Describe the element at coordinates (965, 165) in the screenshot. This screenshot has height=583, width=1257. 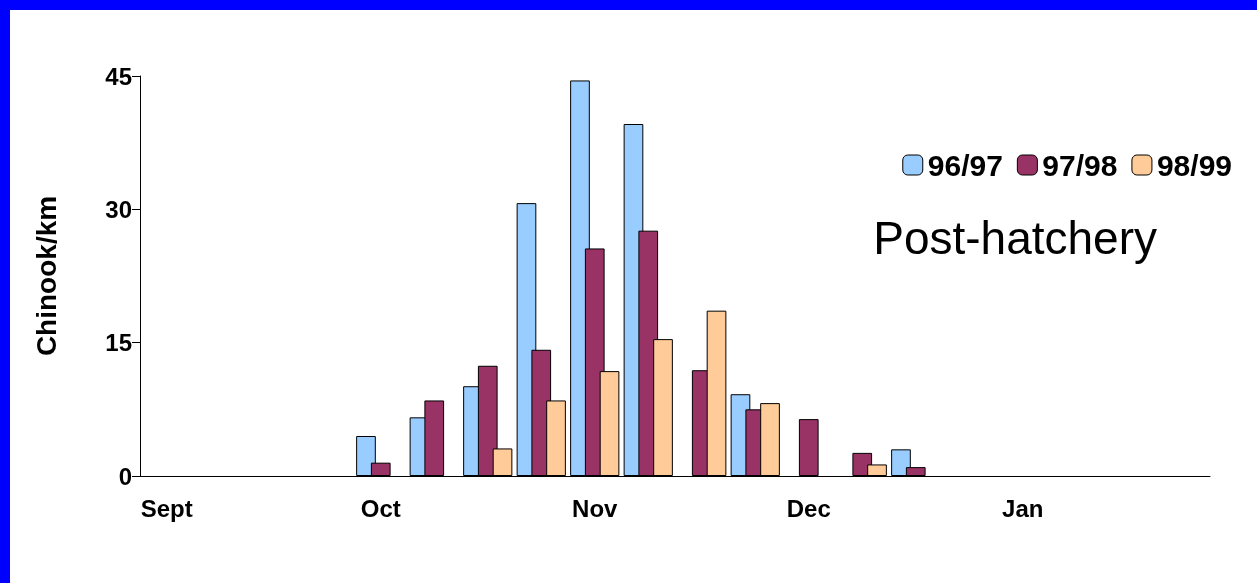
I see `legend-label: 96/97` at that location.